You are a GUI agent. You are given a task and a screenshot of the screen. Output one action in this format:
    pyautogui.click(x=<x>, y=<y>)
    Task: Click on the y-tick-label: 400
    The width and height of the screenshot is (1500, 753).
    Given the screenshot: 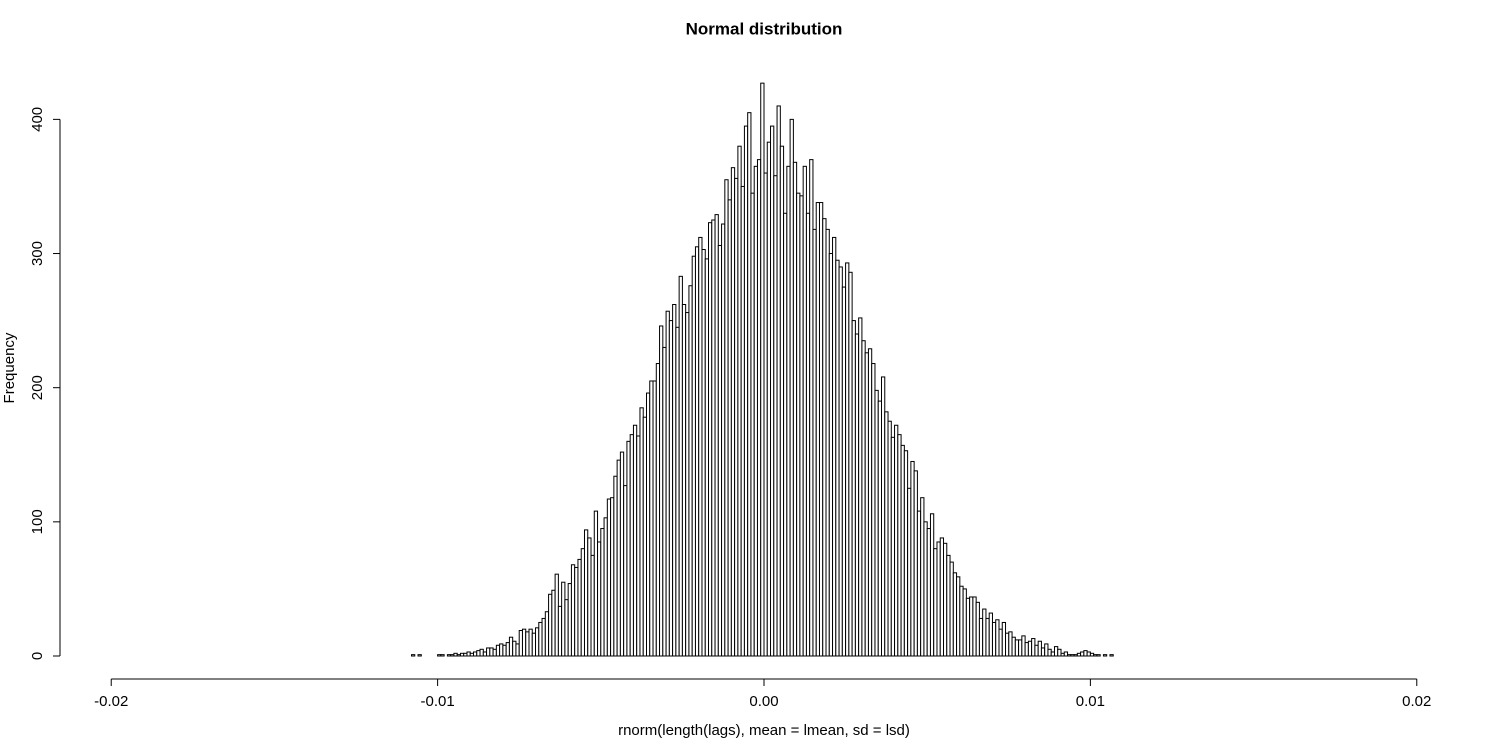 What is the action you would take?
    pyautogui.click(x=37, y=119)
    